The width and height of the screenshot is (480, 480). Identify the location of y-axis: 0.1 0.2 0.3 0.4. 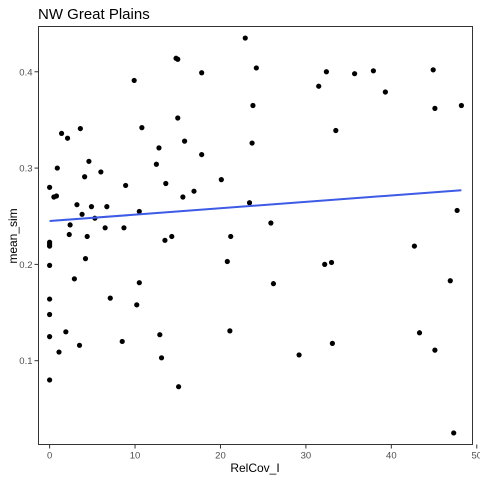
(28, 217).